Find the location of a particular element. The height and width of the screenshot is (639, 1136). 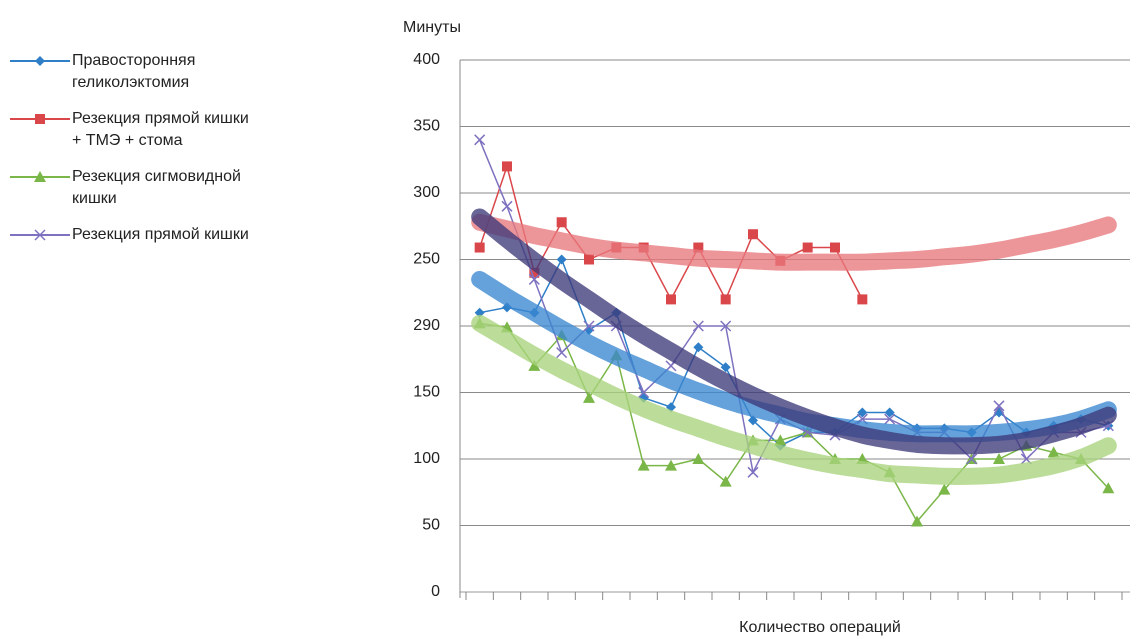

legend-label: Правосторонняя геликолэктомия is located at coordinates (134, 71).